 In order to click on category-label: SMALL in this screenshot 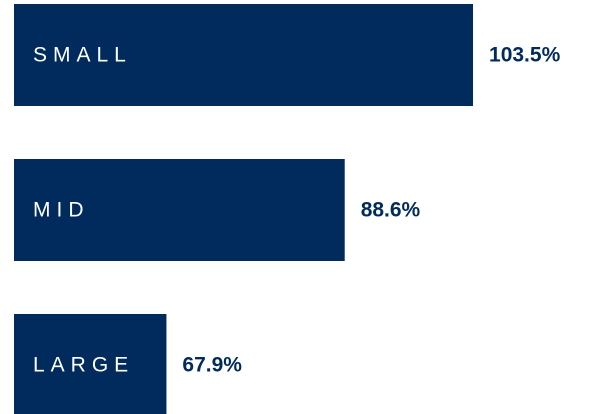, I will do `click(82, 55)`.